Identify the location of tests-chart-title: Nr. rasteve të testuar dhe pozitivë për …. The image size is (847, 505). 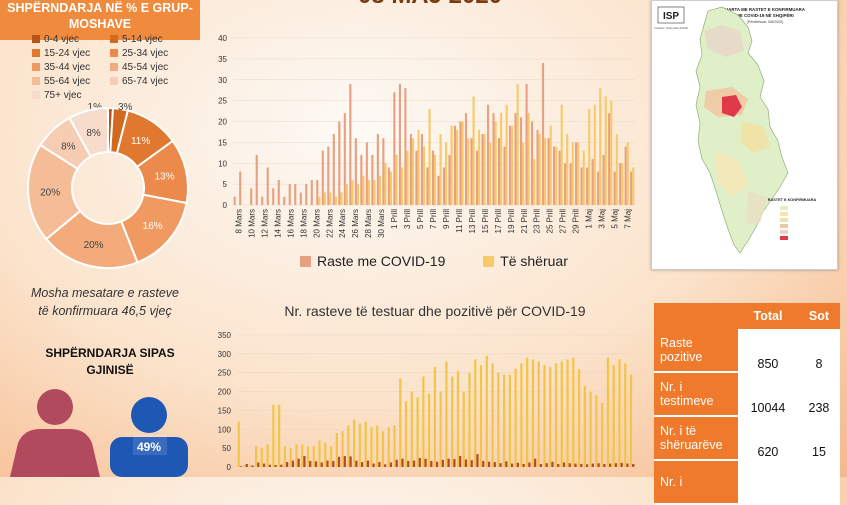
(435, 311).